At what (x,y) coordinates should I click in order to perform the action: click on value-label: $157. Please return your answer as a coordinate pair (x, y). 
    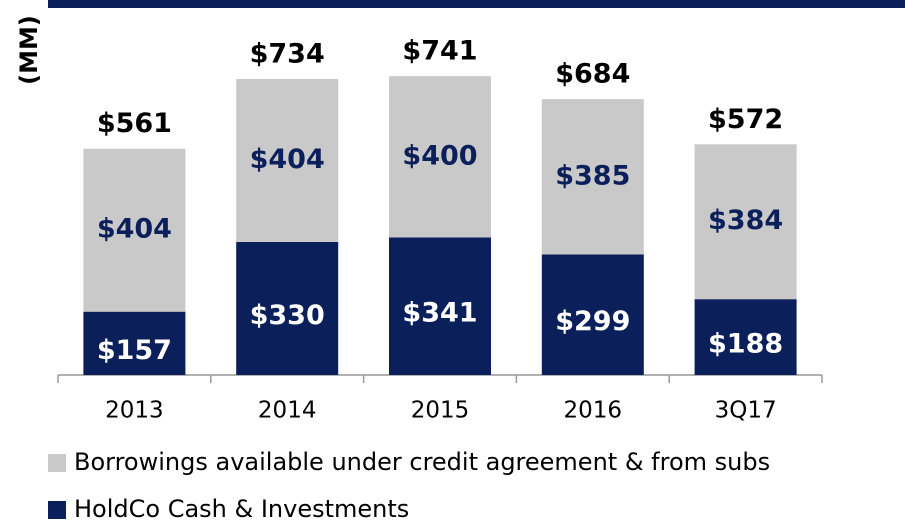
    Looking at the image, I should click on (134, 350).